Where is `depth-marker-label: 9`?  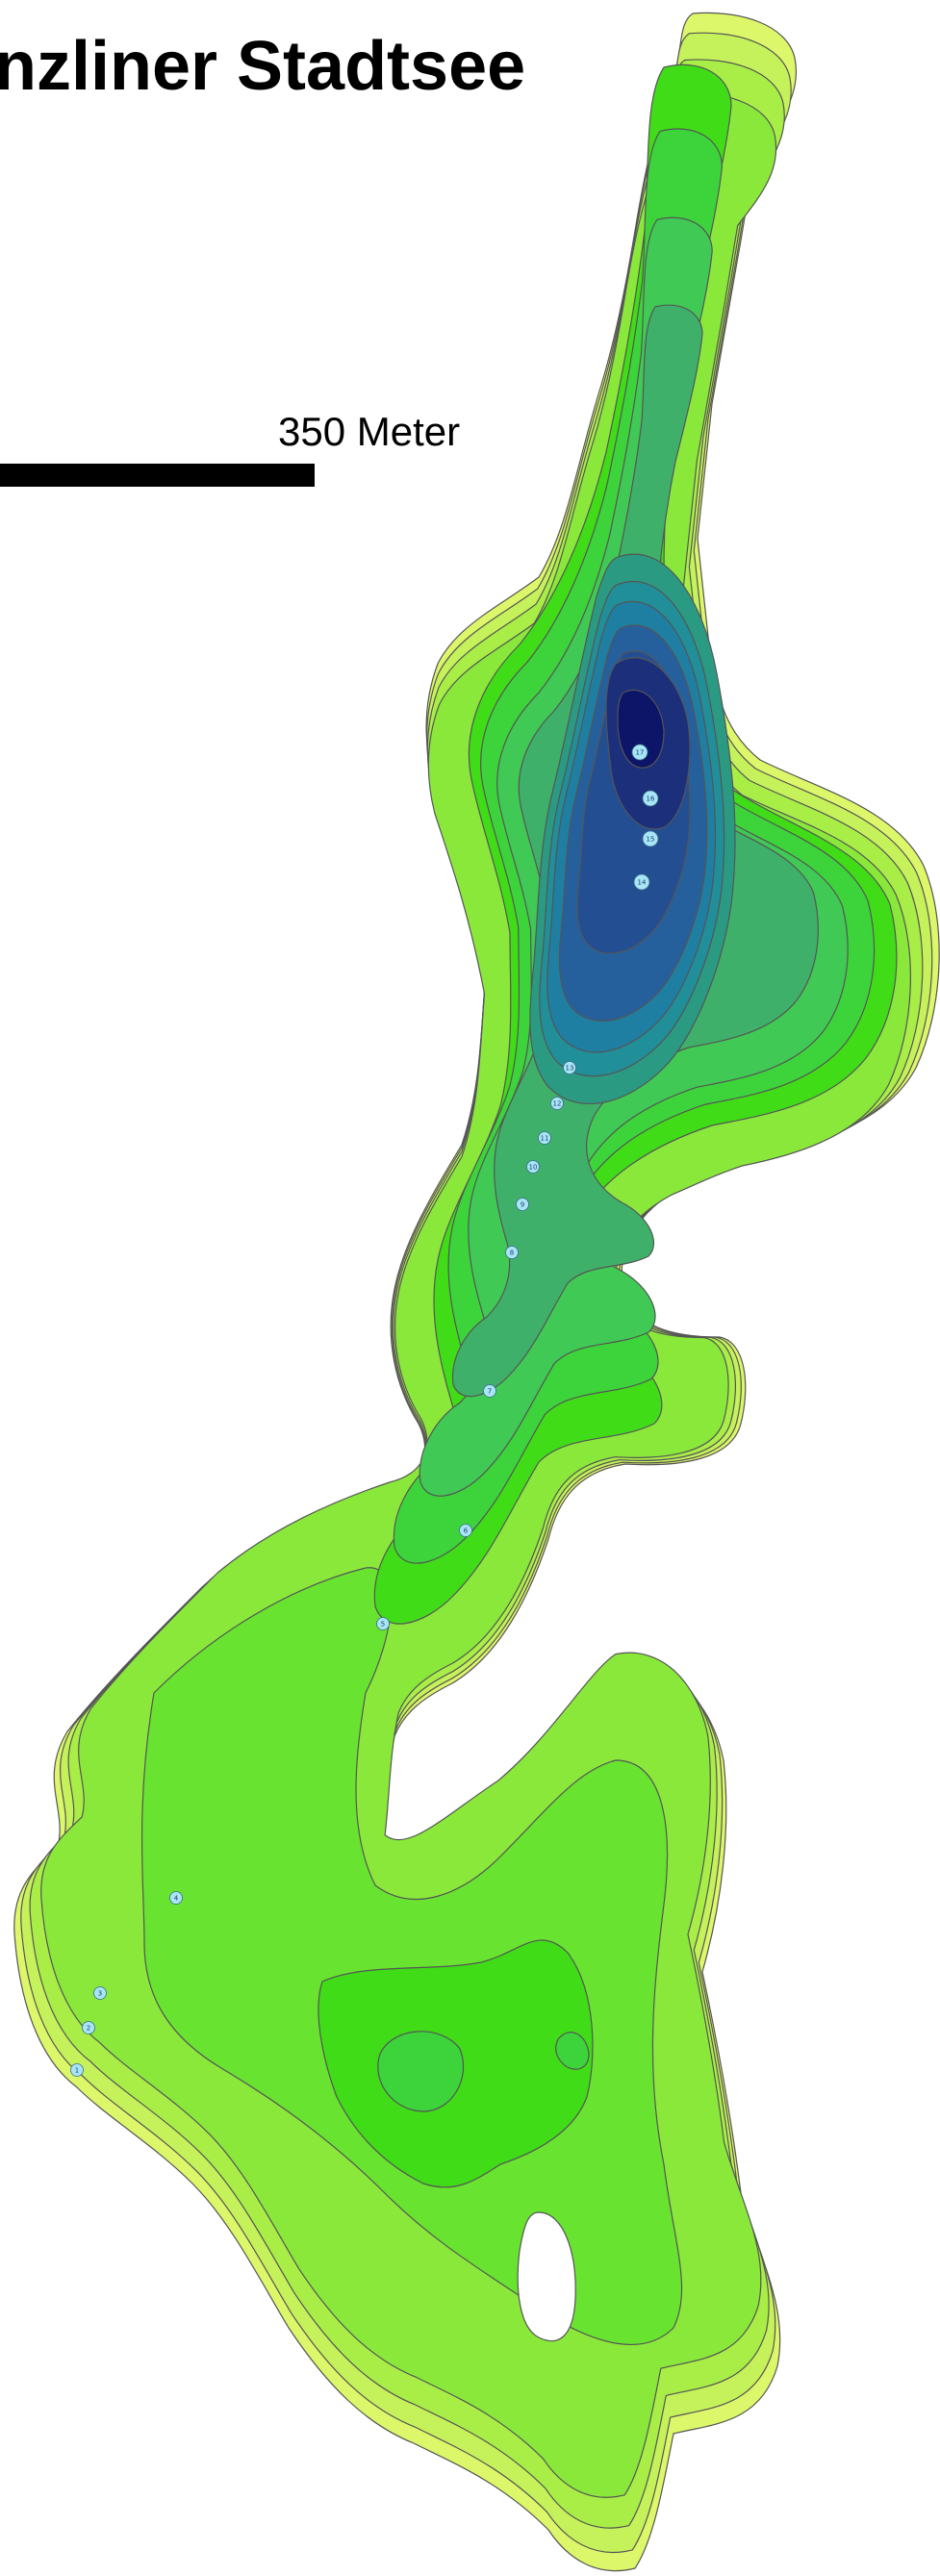
depth-marker-label: 9 is located at coordinates (522, 1205).